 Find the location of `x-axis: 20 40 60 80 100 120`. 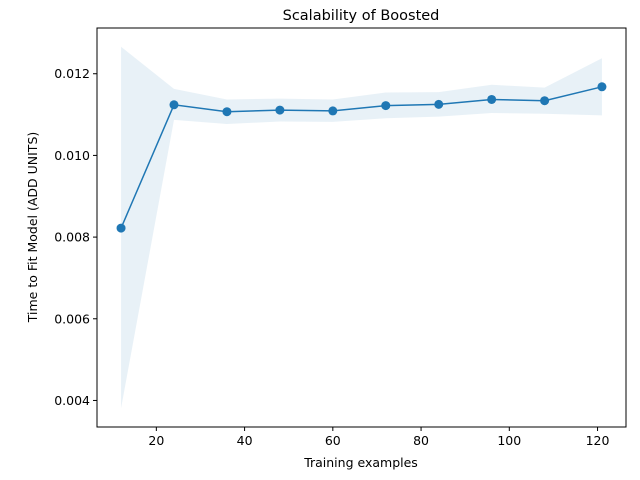

x-axis: 20 40 60 80 100 120 is located at coordinates (379, 437).